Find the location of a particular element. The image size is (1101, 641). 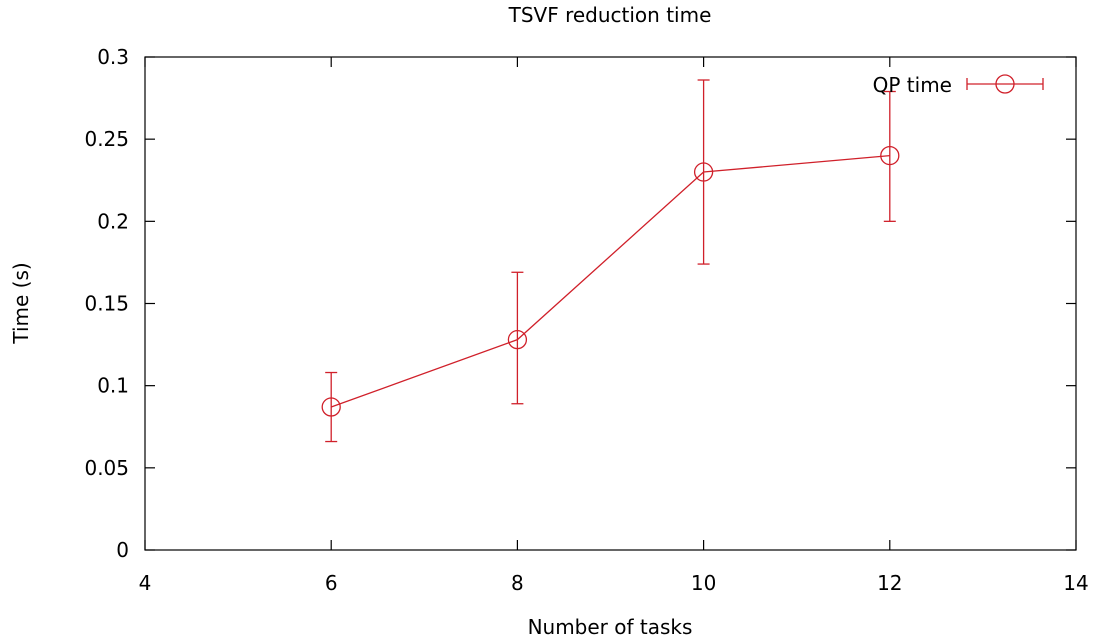

x-tick-label: 14 is located at coordinates (1075, 583).